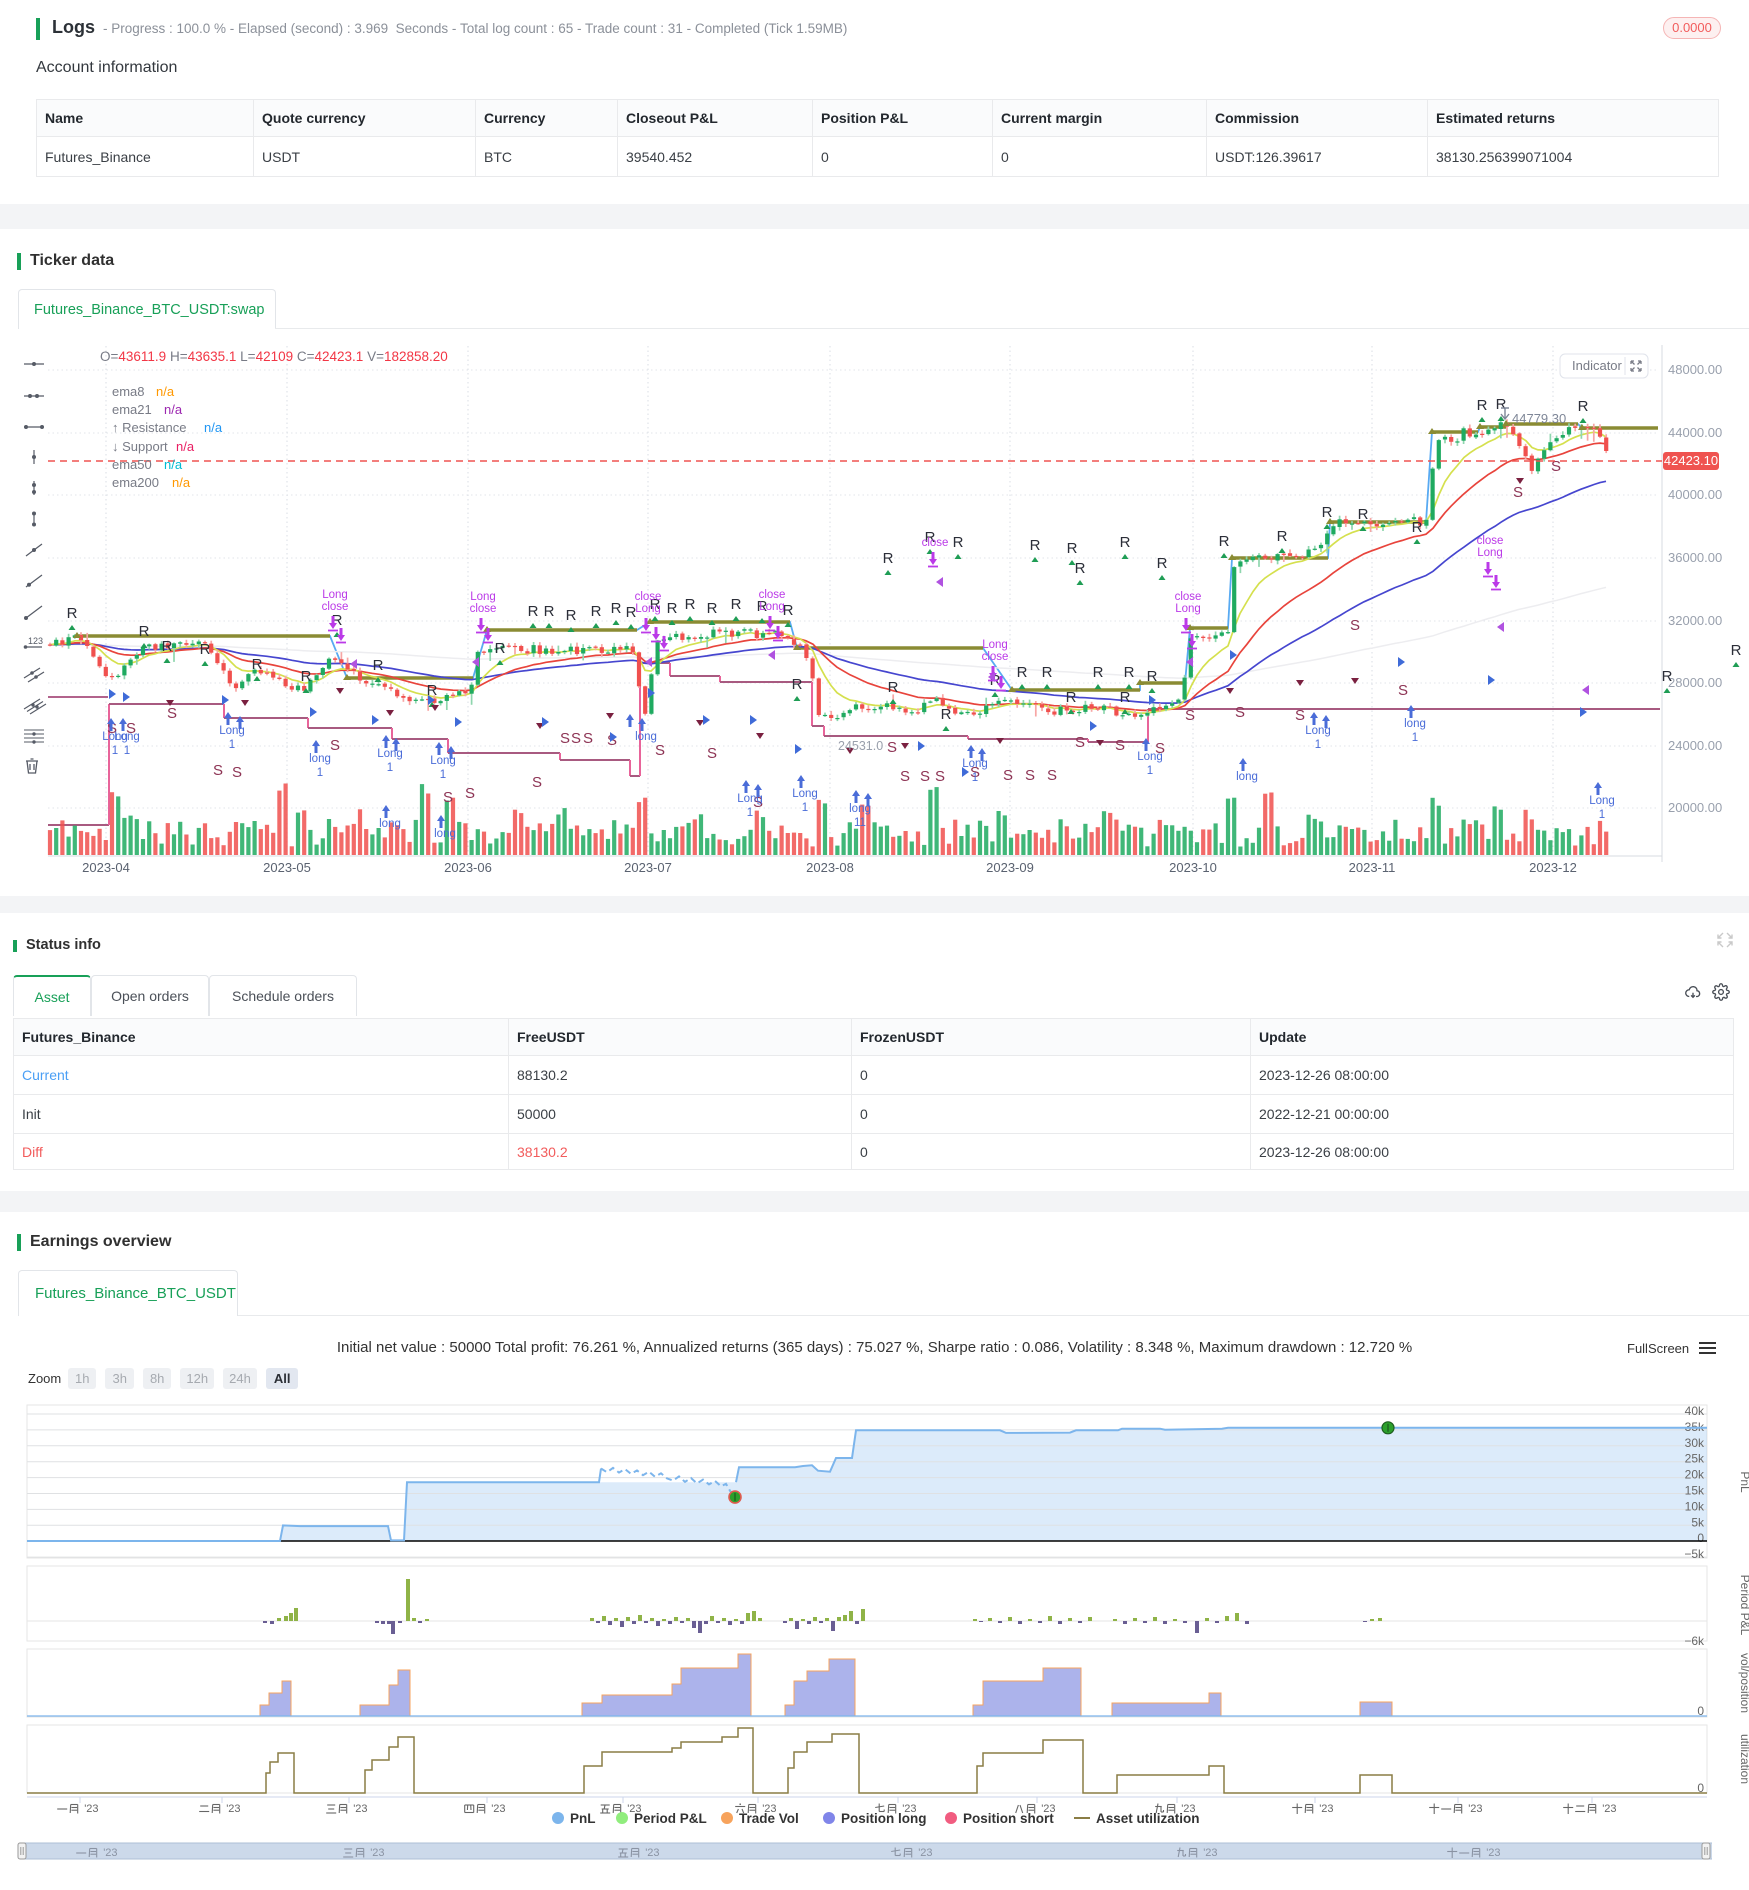  I want to click on svg-text: 20000.00, so click(1695, 807).